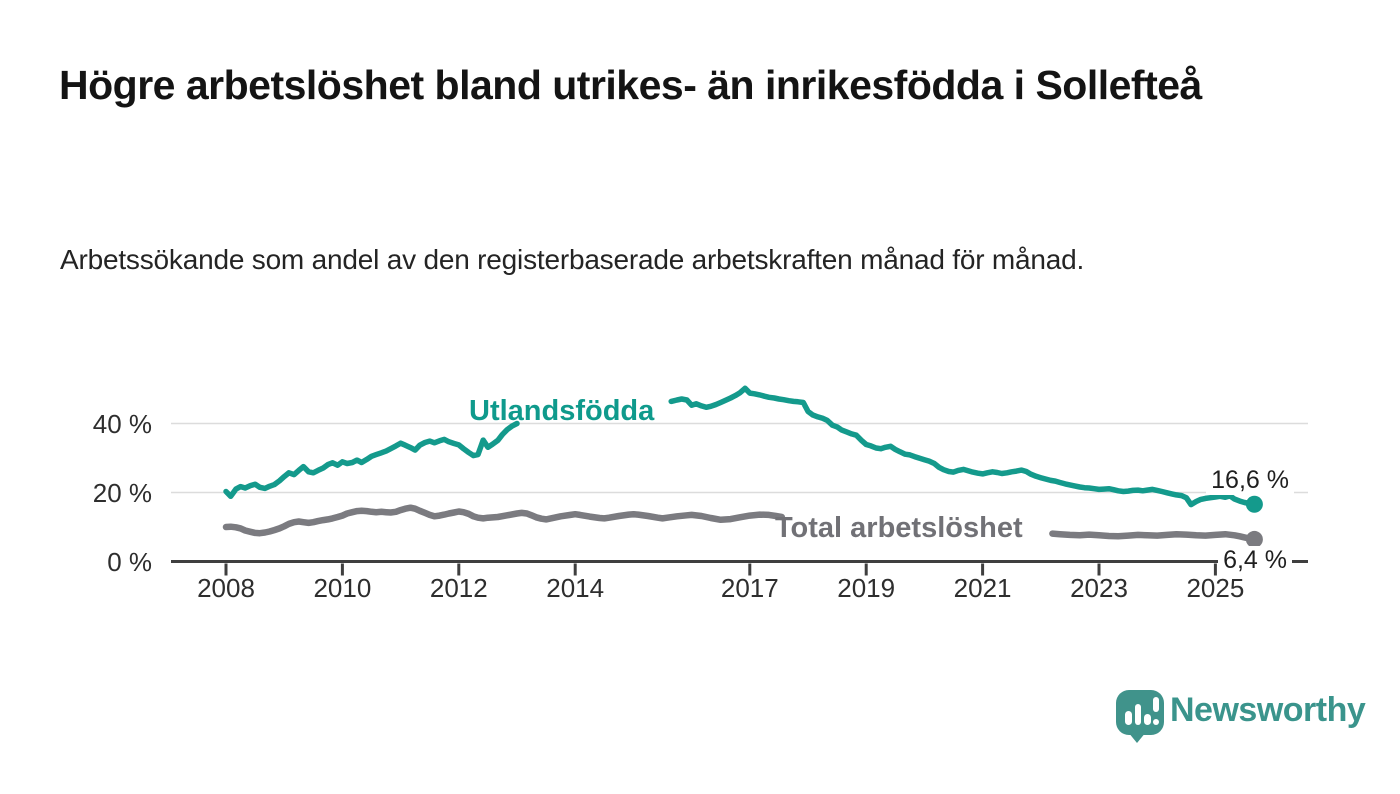  Describe the element at coordinates (122, 423) in the screenshot. I see `y-tick-label: 40 %` at that location.